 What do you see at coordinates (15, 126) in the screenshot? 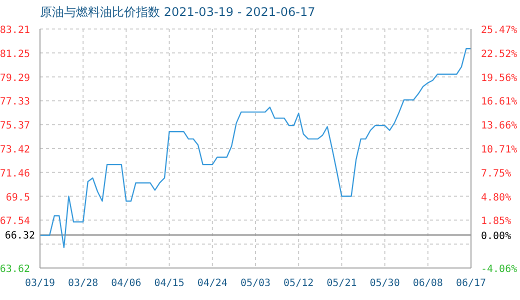
I see `y-tick-label: 75.37` at bounding box center [15, 126].